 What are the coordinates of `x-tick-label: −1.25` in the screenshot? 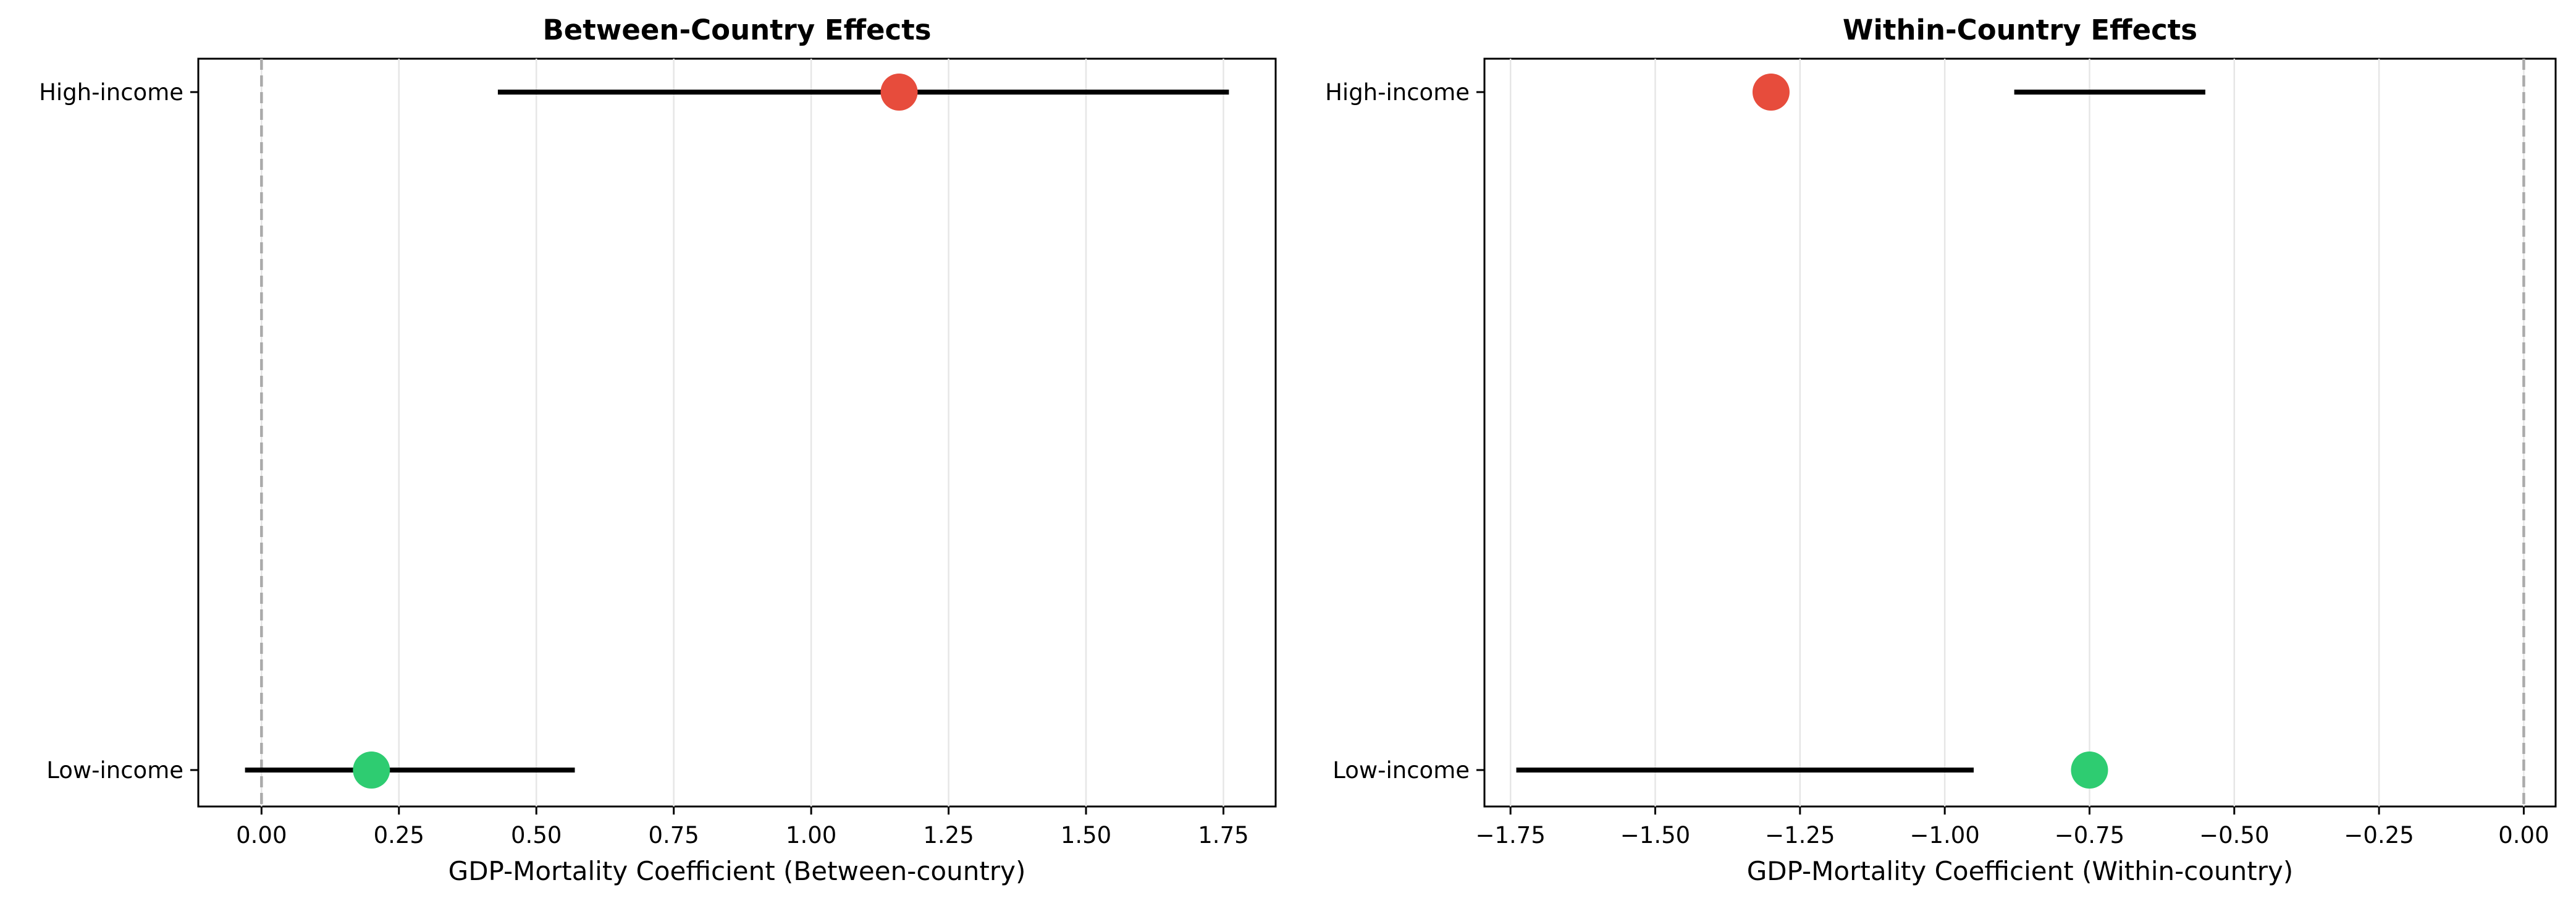 It's located at (1800, 835).